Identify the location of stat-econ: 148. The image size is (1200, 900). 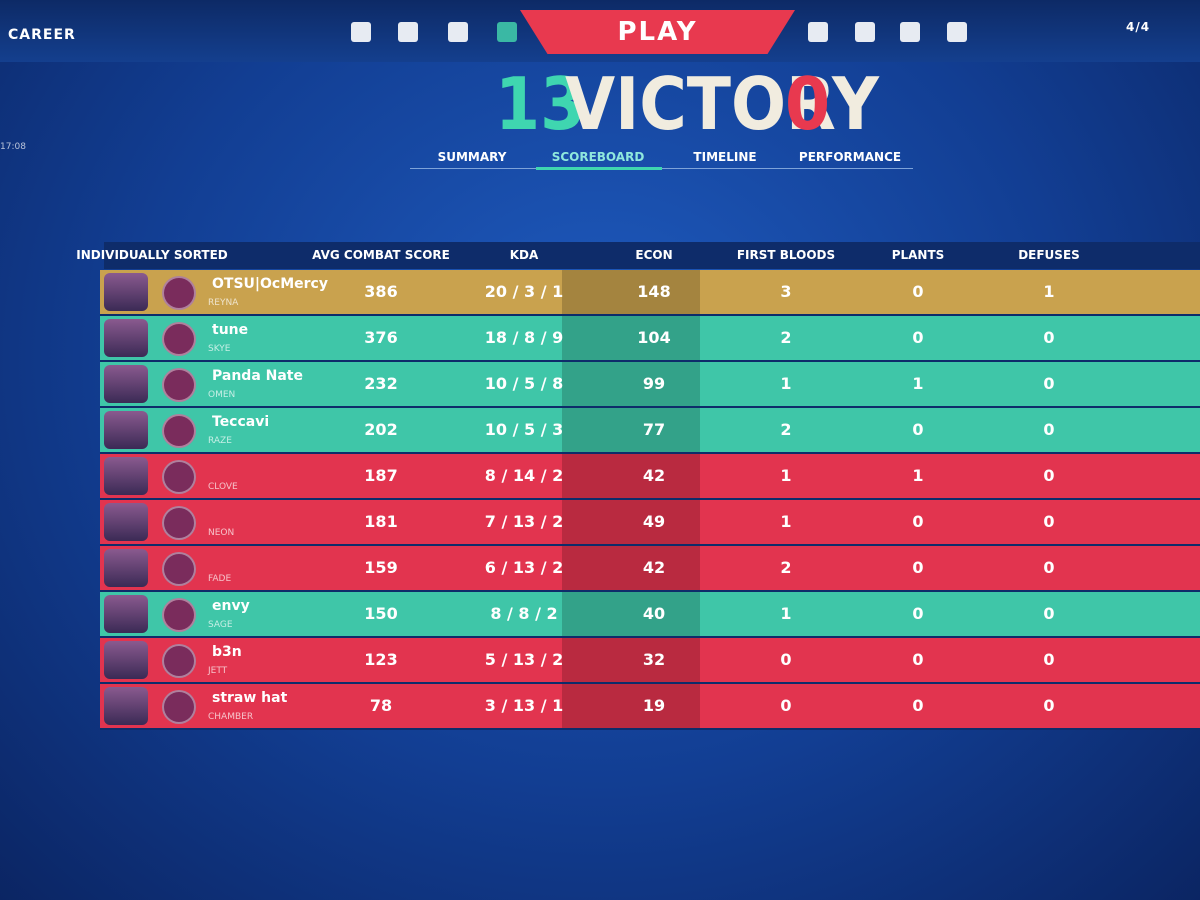
(654, 291).